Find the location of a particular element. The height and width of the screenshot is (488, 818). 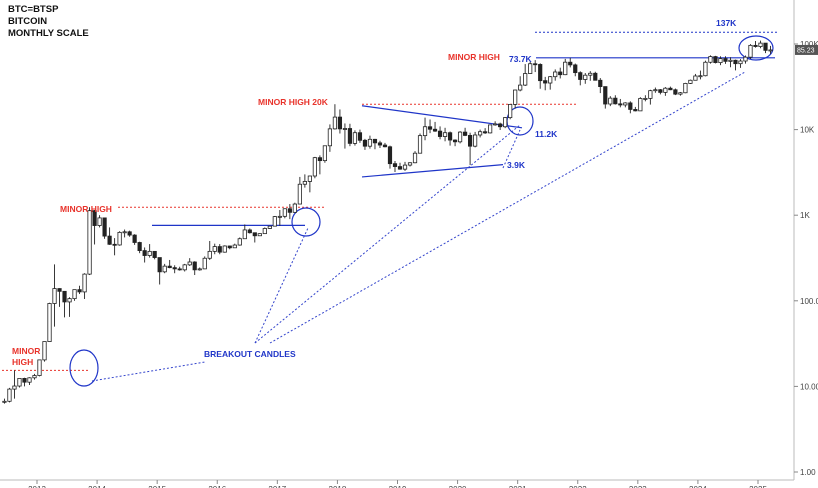

chart-name: BITCOIN is located at coordinates (28, 21).